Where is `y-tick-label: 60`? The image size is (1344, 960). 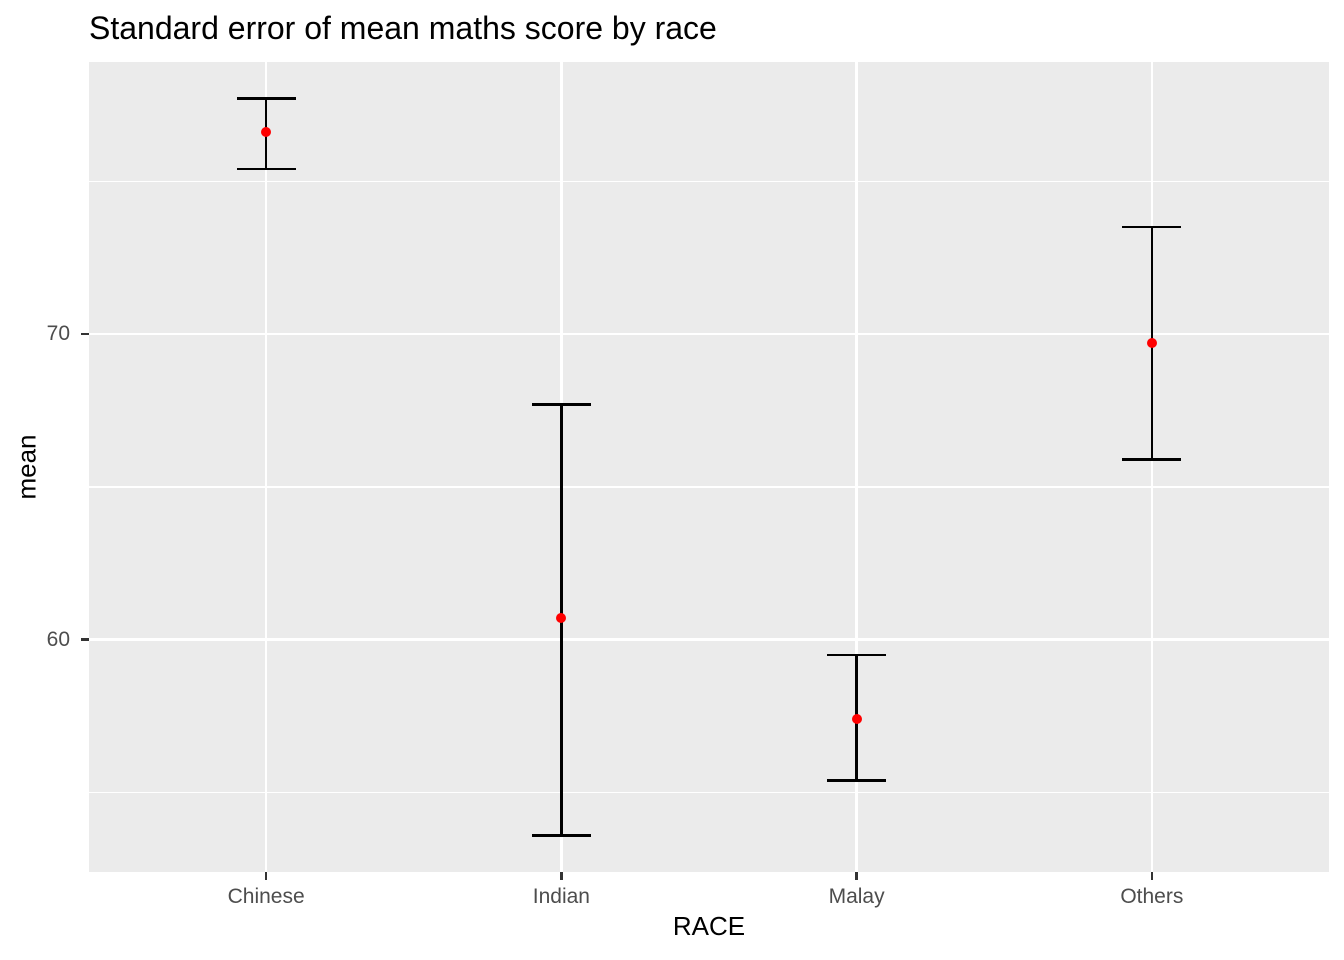
y-tick-label: 60 is located at coordinates (58, 639).